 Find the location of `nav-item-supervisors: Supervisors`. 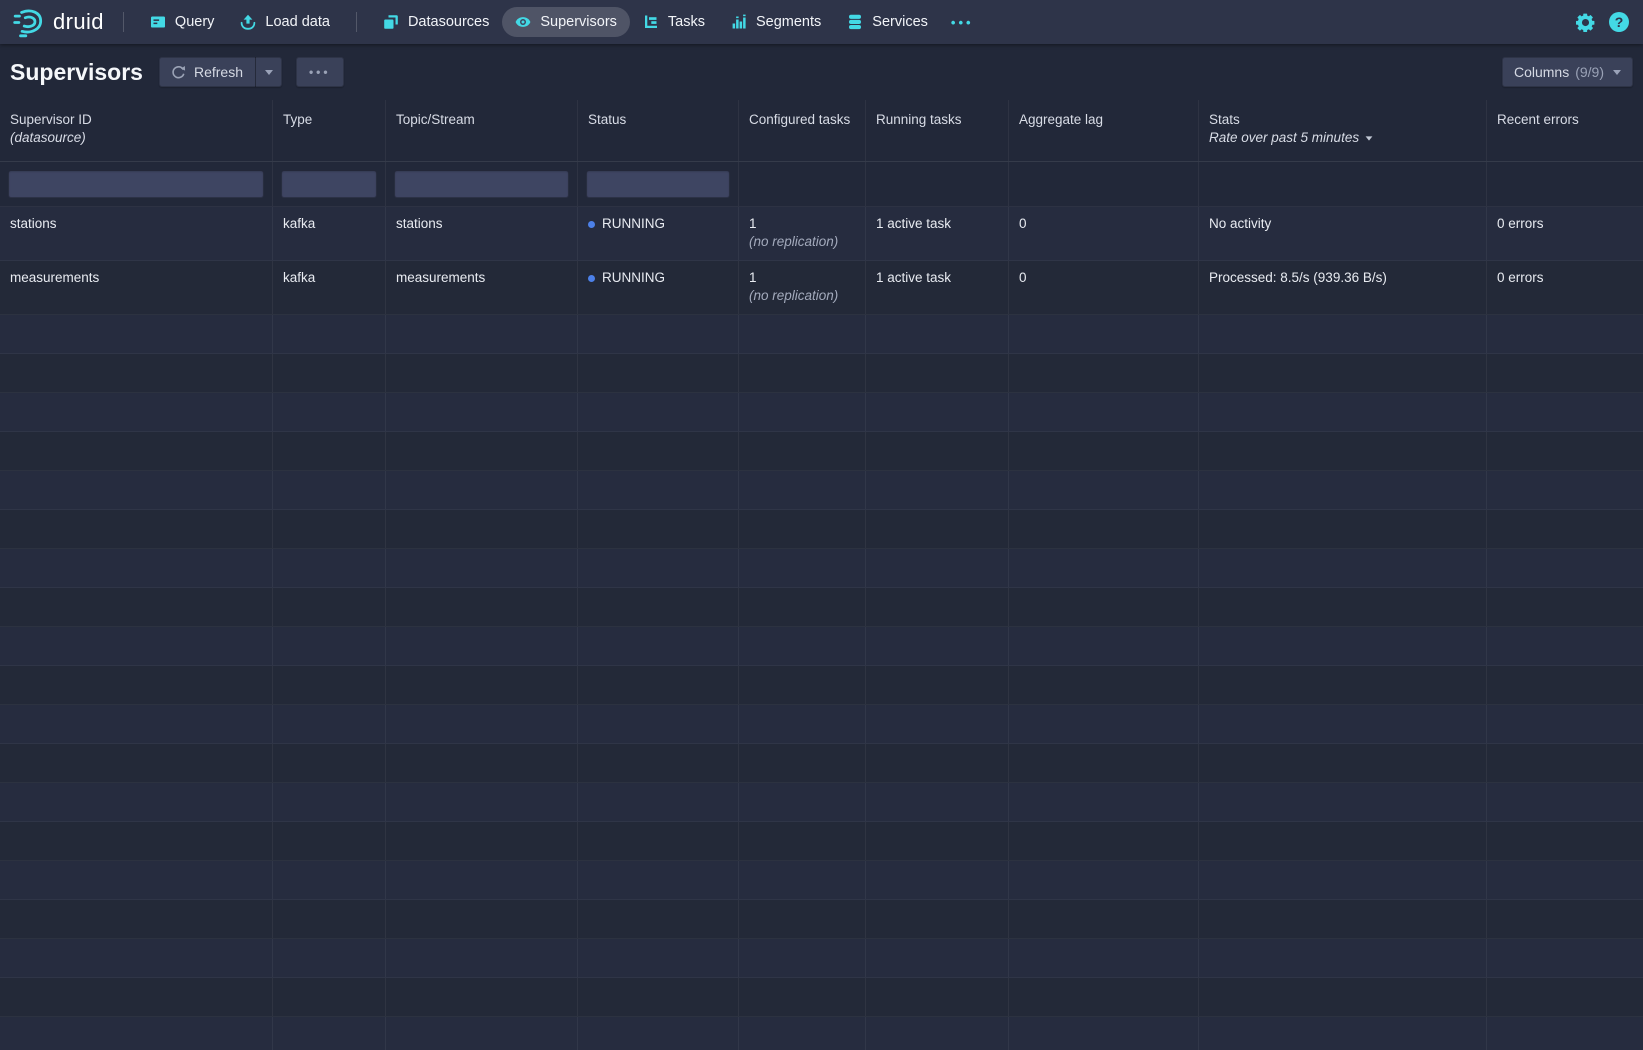

nav-item-supervisors: Supervisors is located at coordinates (566, 22).